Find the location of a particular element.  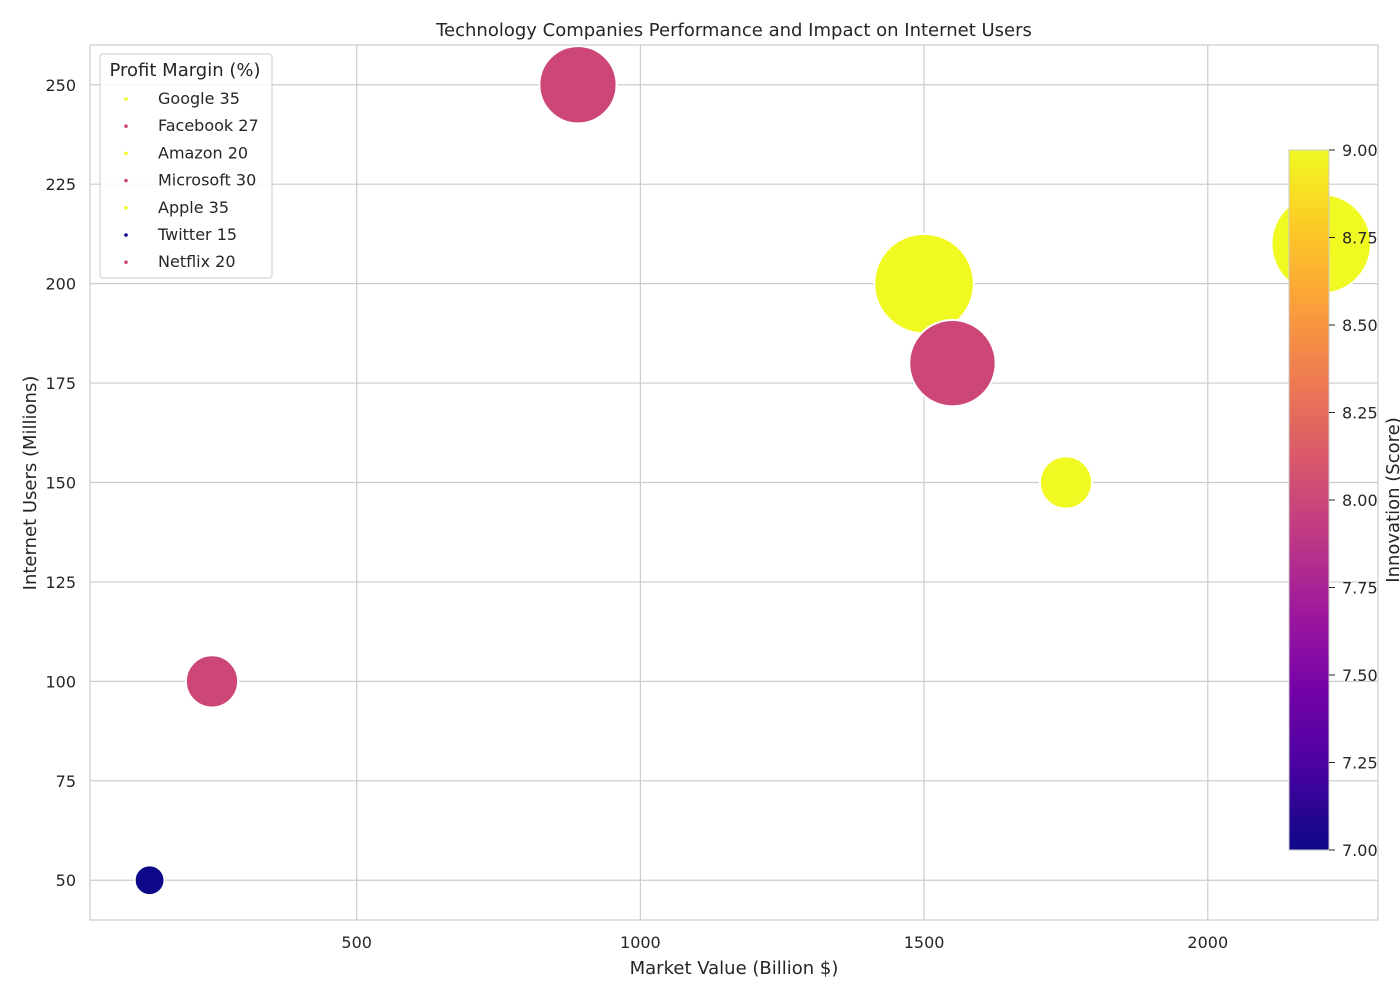

colorbar-gradient is located at coordinates (1309, 500).